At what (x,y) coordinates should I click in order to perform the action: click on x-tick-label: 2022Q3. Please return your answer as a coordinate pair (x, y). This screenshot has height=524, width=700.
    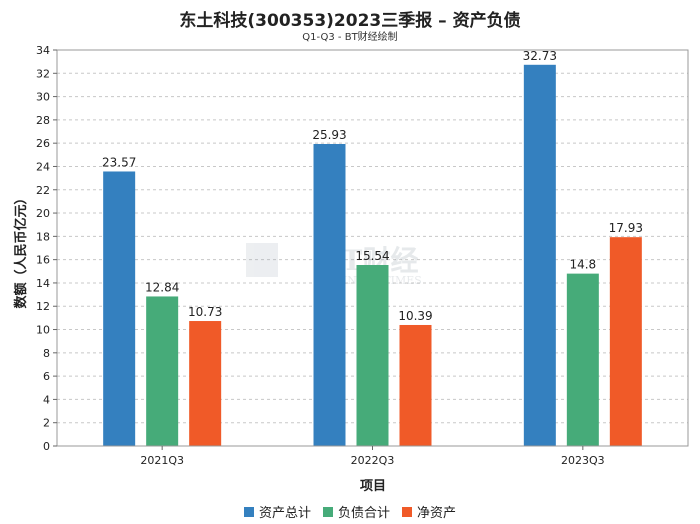
    Looking at the image, I should click on (373, 460).